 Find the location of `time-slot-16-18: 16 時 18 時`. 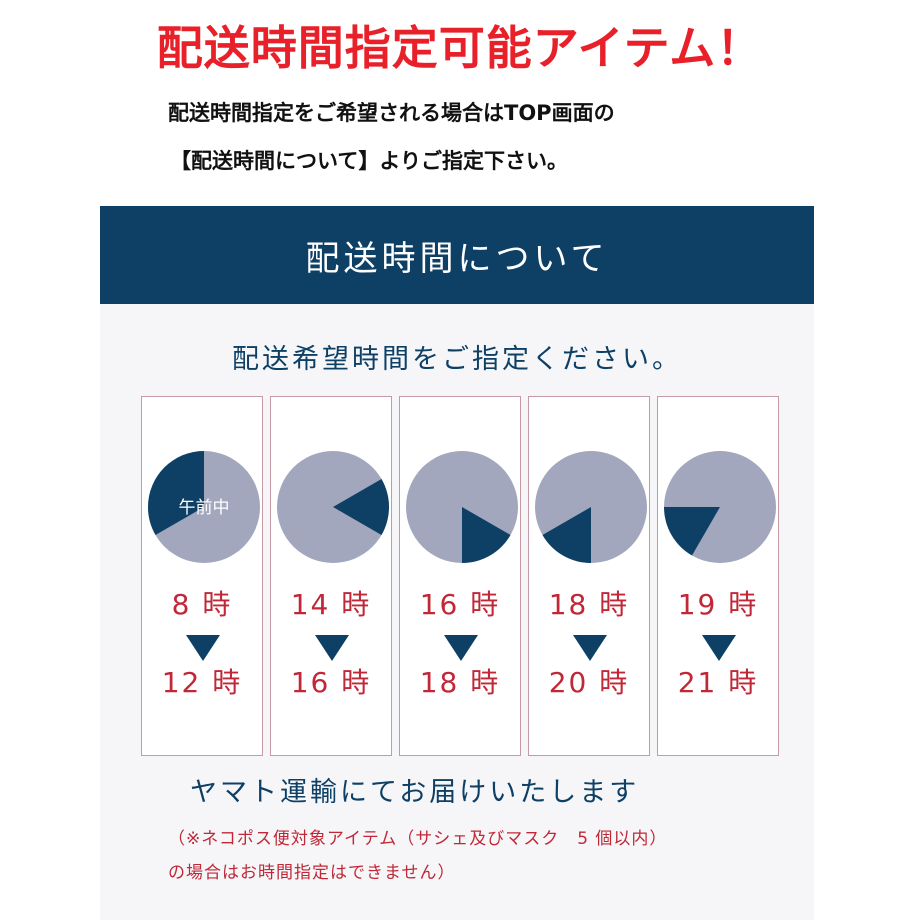

time-slot-16-18: 16 時 18 時 is located at coordinates (460, 576).